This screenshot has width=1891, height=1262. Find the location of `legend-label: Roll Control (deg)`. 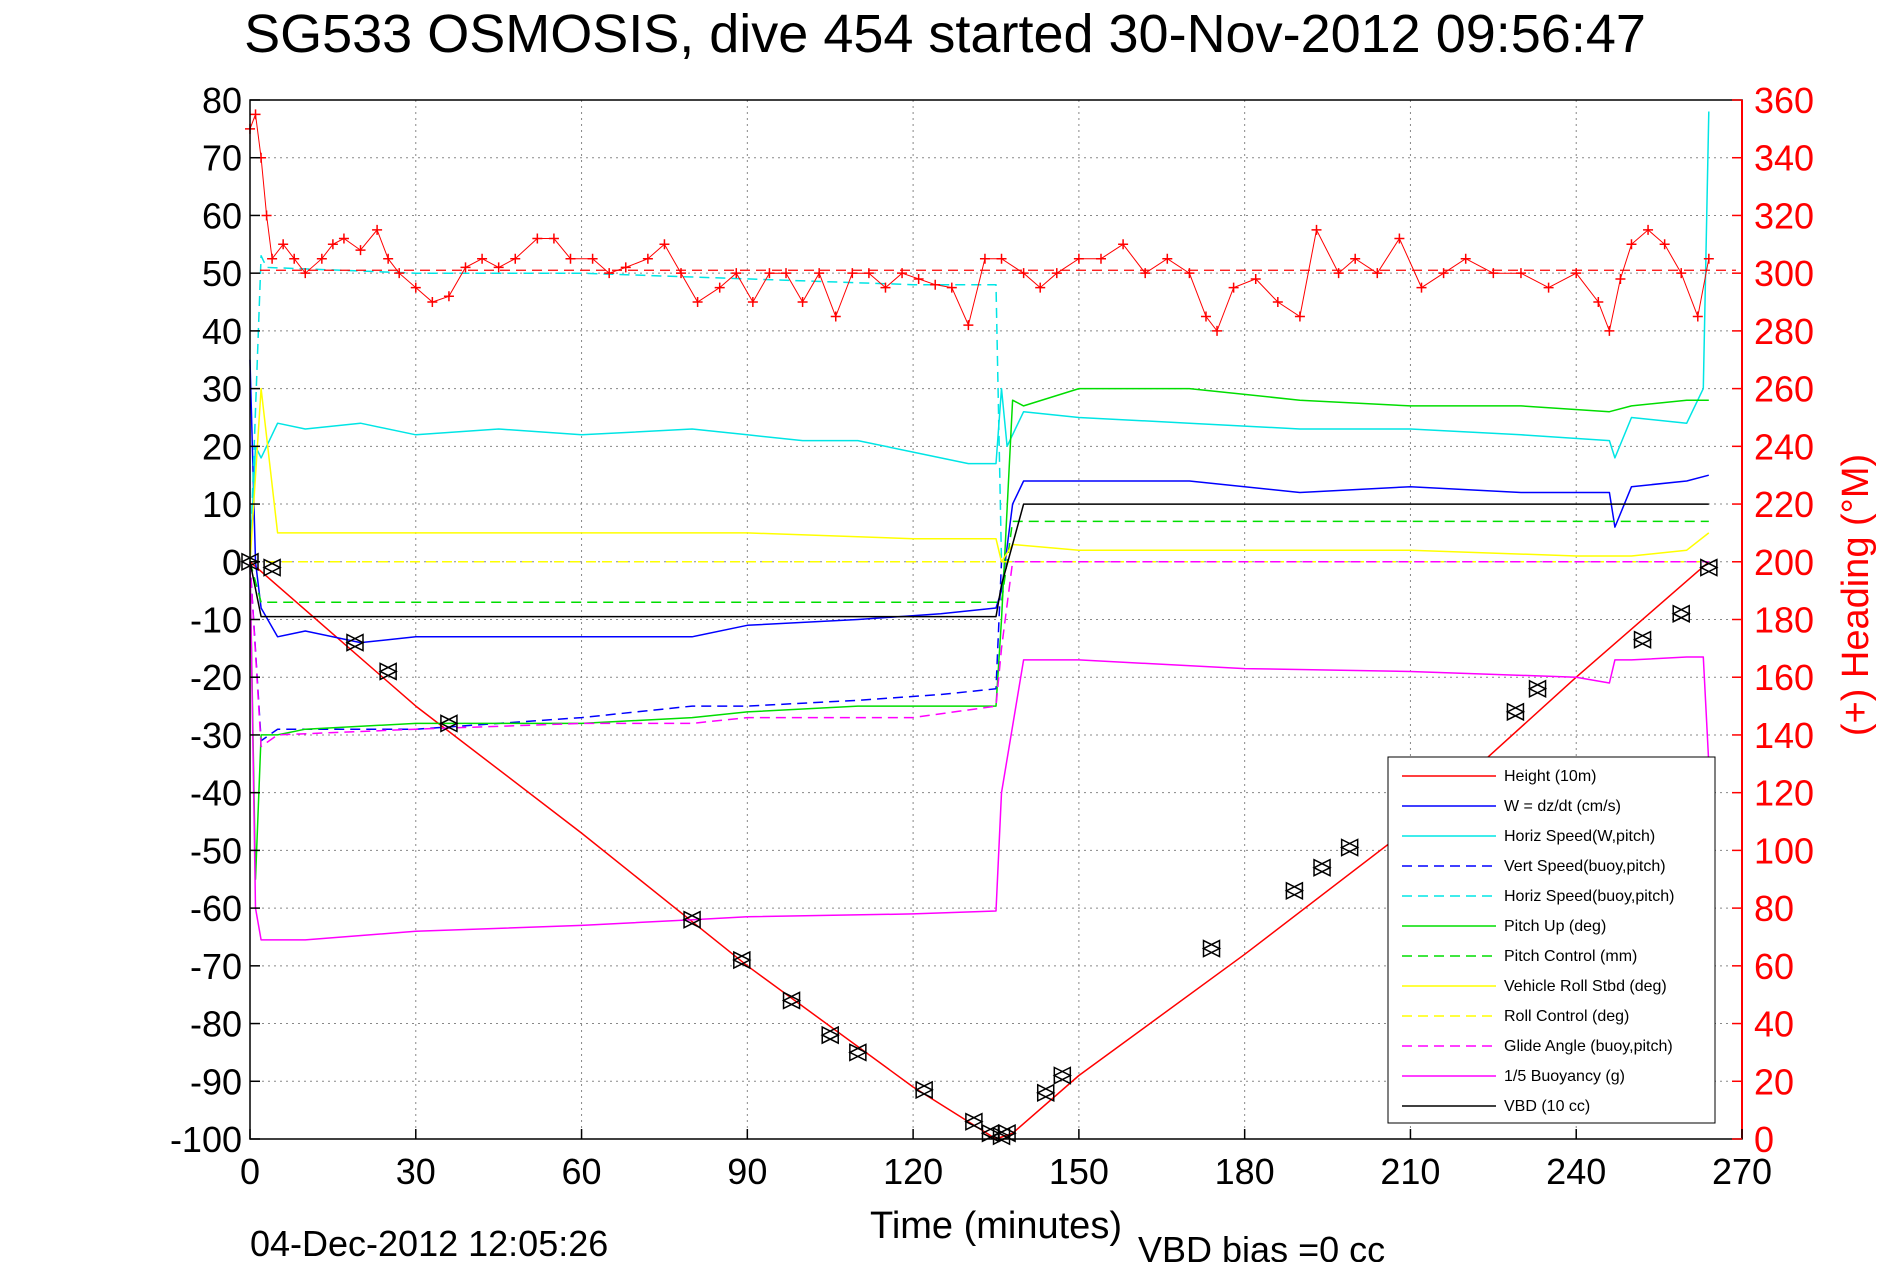

legend-label: Roll Control (deg) is located at coordinates (1566, 1016).